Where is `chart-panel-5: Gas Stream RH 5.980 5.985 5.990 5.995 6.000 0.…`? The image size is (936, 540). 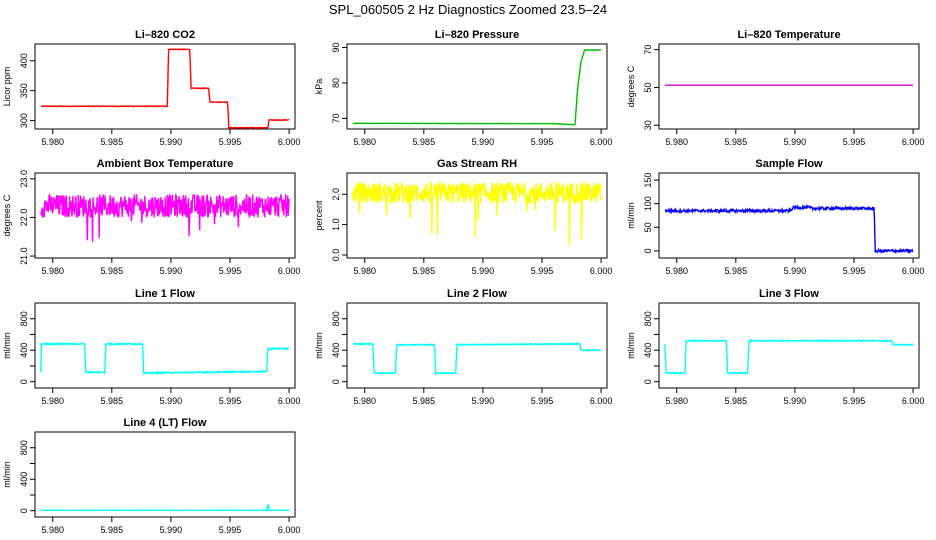 chart-panel-5: Gas Stream RH 5.980 5.985 5.990 5.995 6.000 0.… is located at coordinates (463, 217).